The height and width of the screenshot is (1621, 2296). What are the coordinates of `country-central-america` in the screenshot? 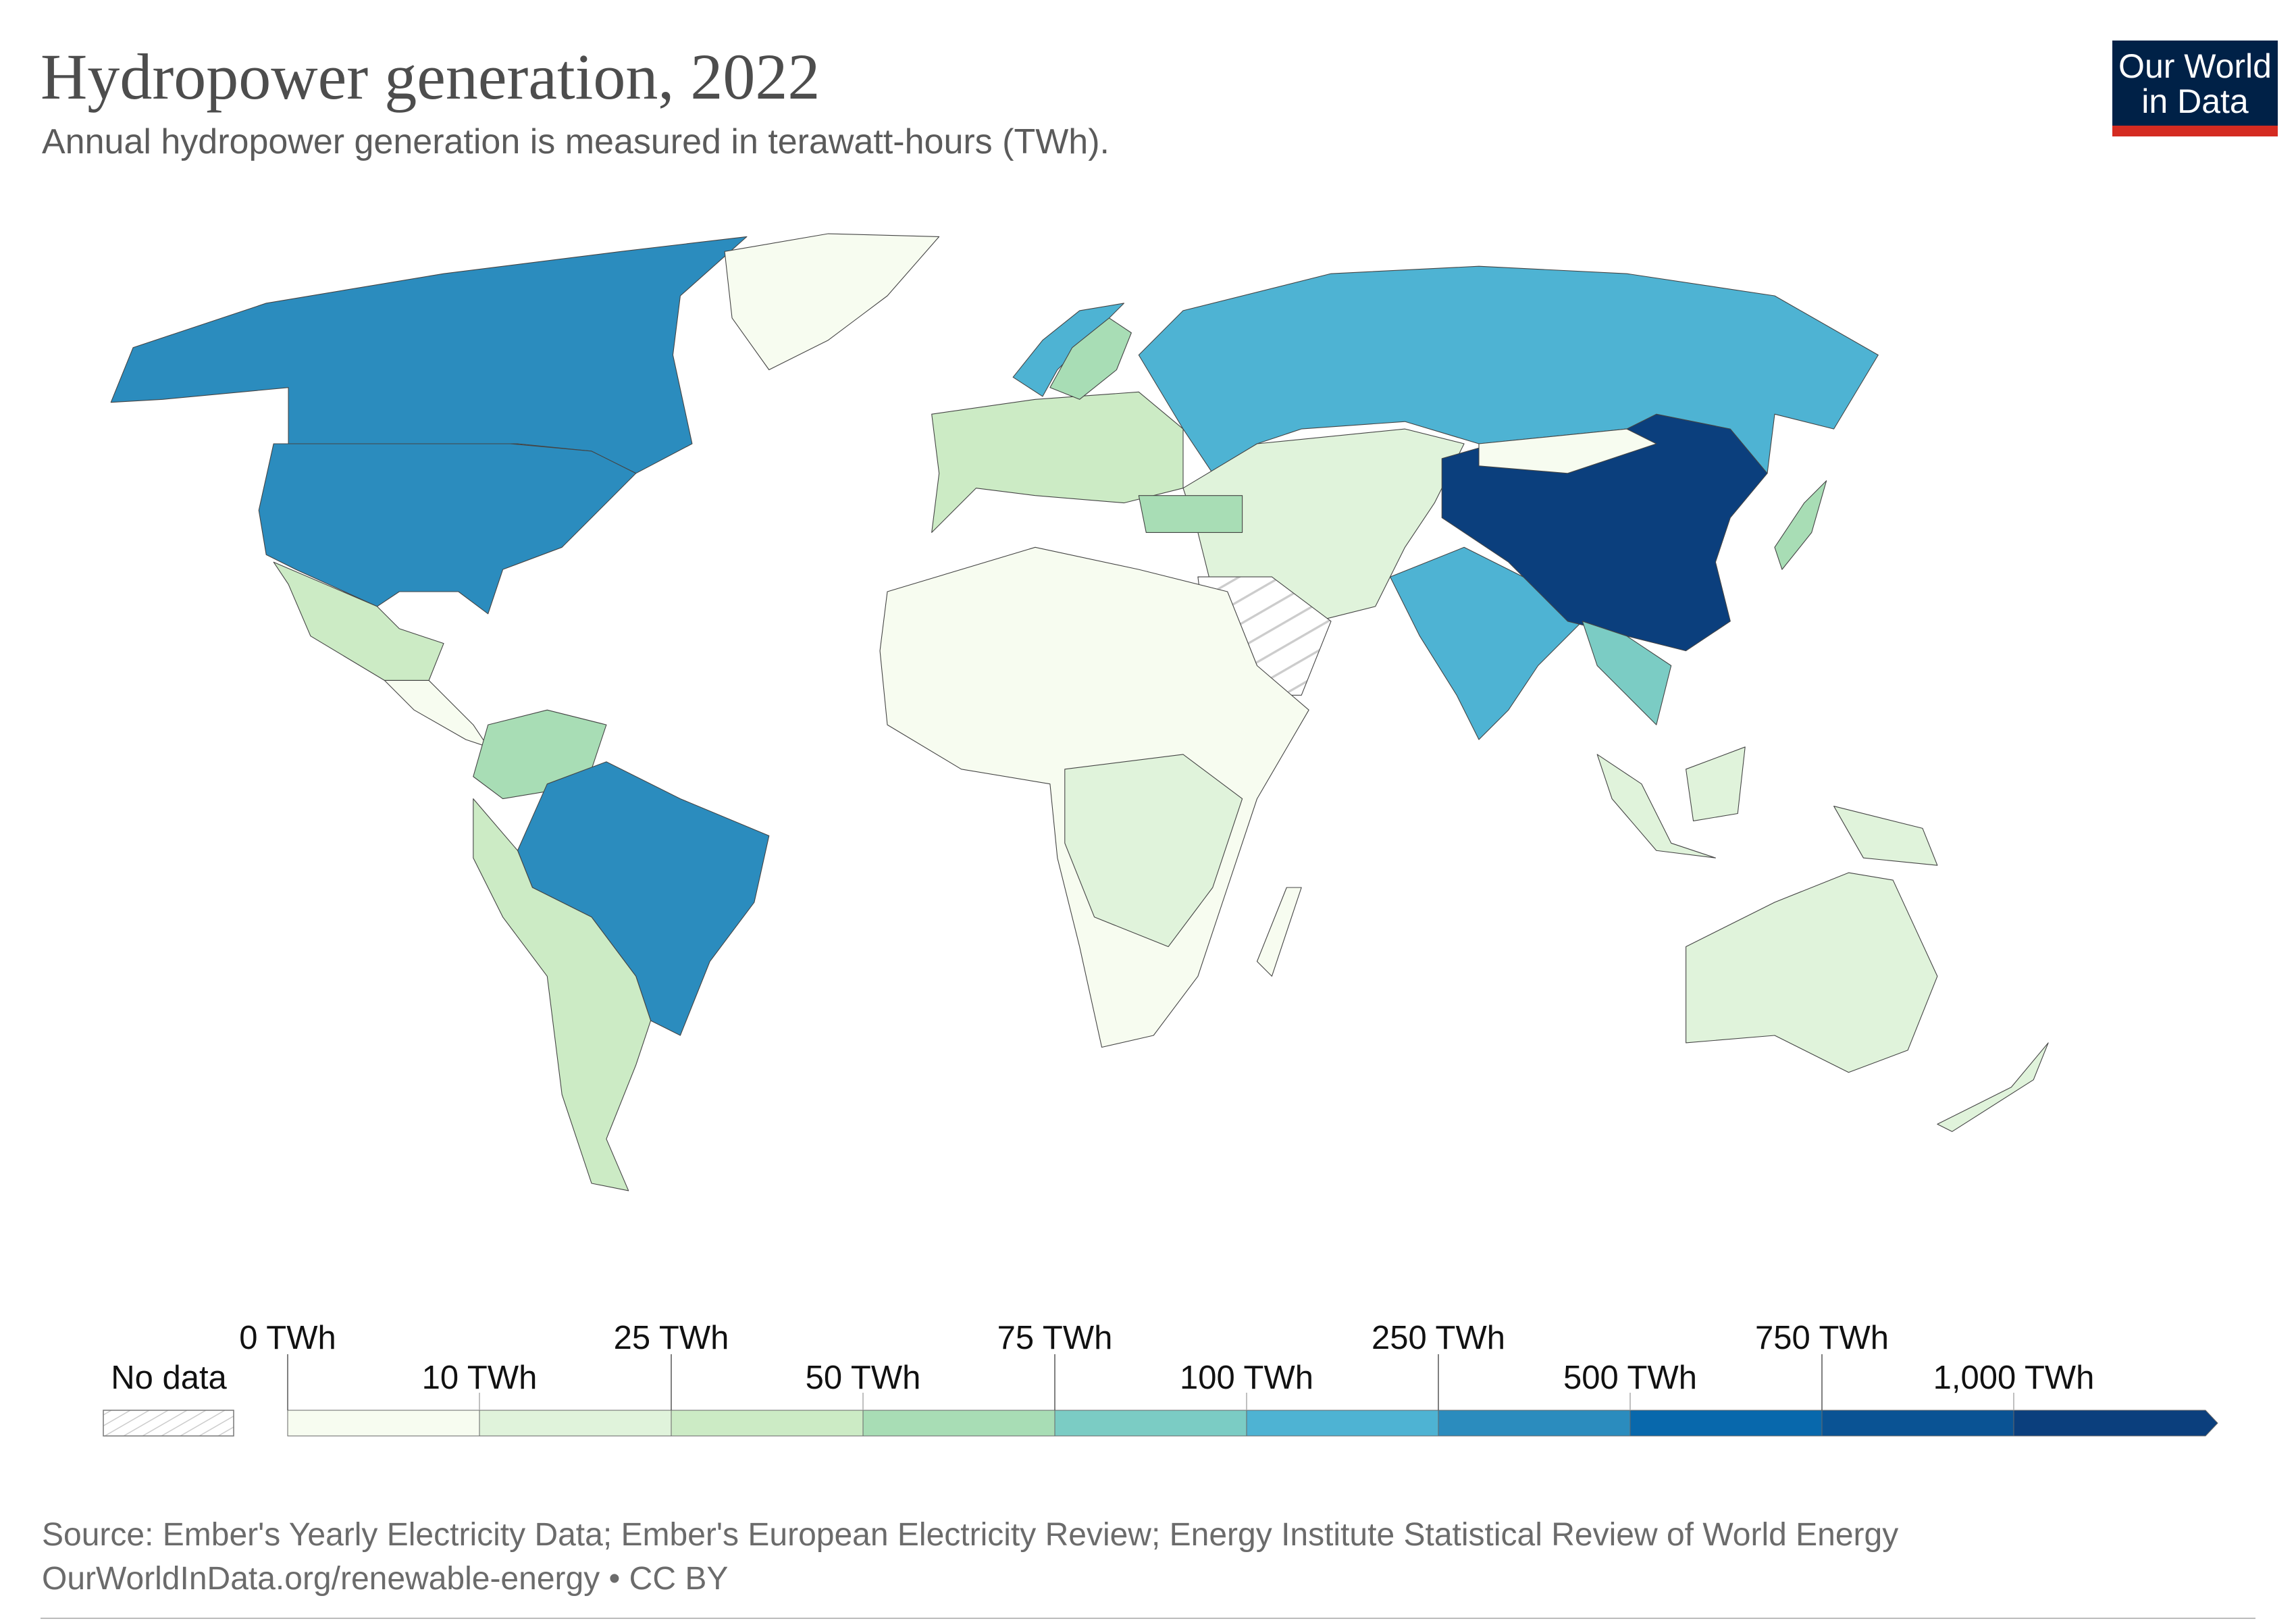 It's located at (436, 713).